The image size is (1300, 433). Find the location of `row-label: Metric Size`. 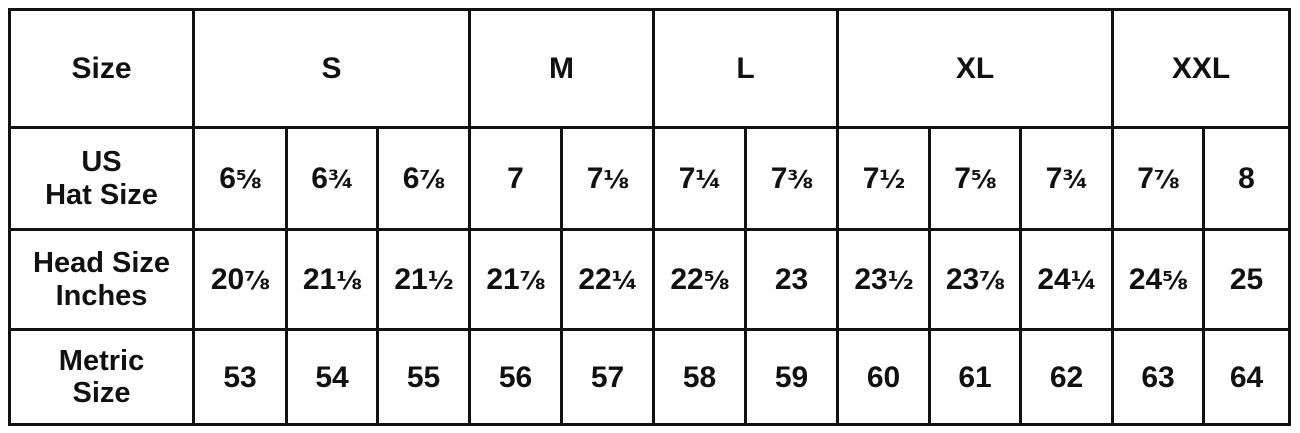

row-label: Metric Size is located at coordinates (101, 377).